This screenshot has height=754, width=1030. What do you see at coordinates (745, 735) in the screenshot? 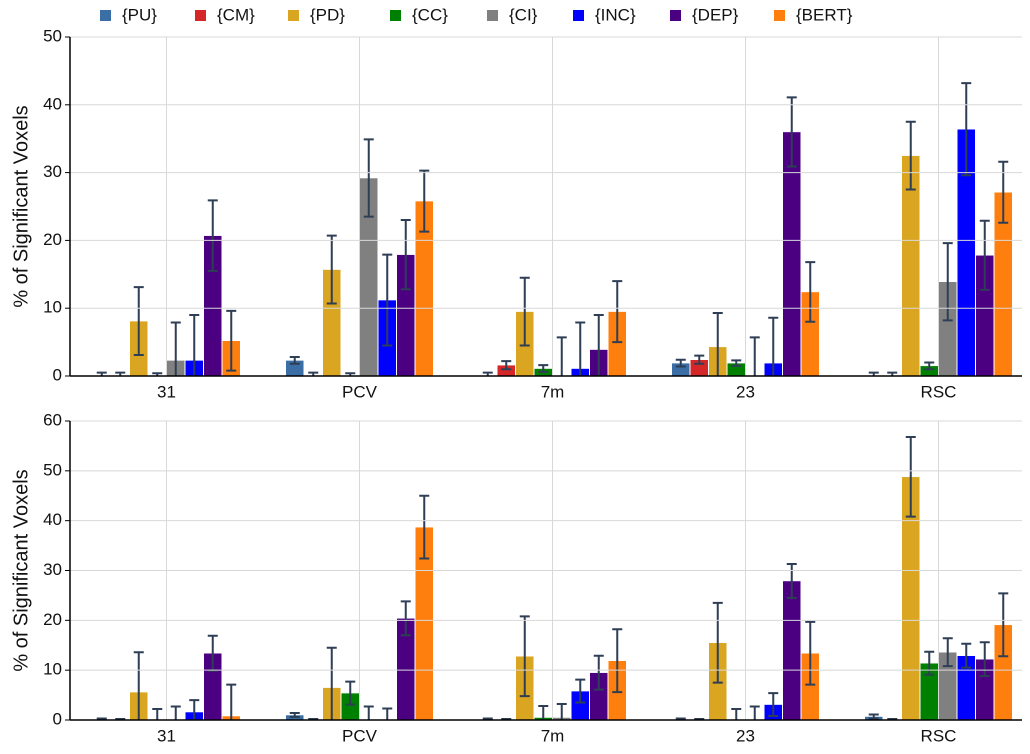
I see `x-tick-label: 23` at bounding box center [745, 735].